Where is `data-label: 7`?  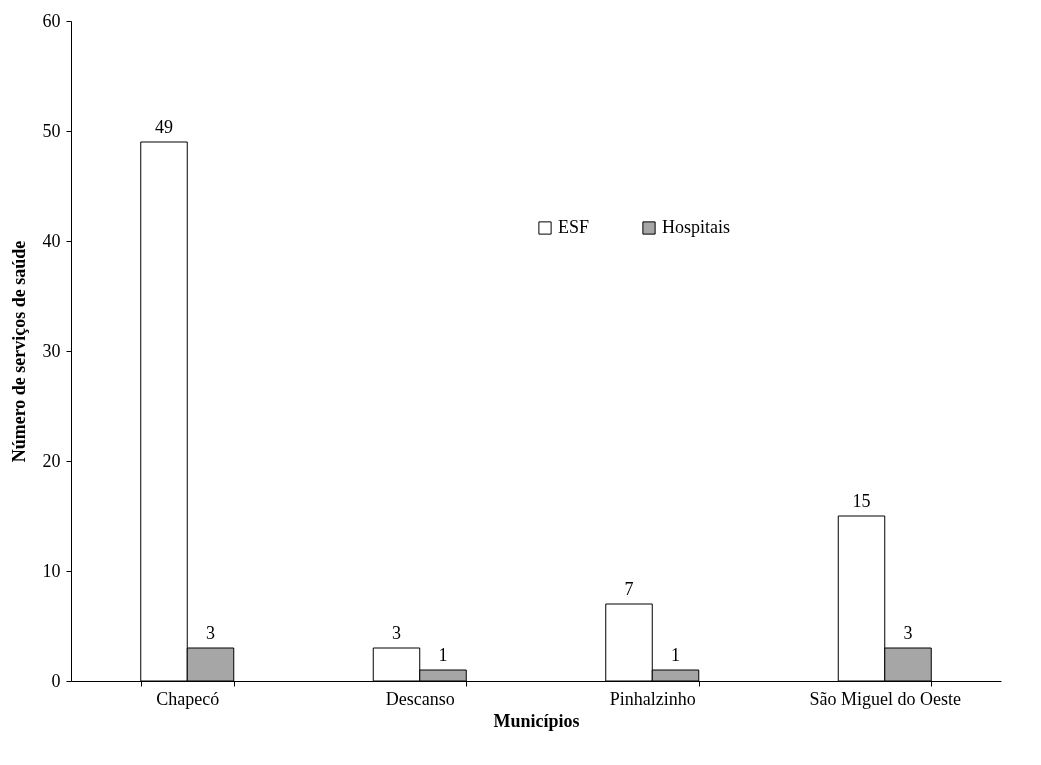 data-label: 7 is located at coordinates (629, 589).